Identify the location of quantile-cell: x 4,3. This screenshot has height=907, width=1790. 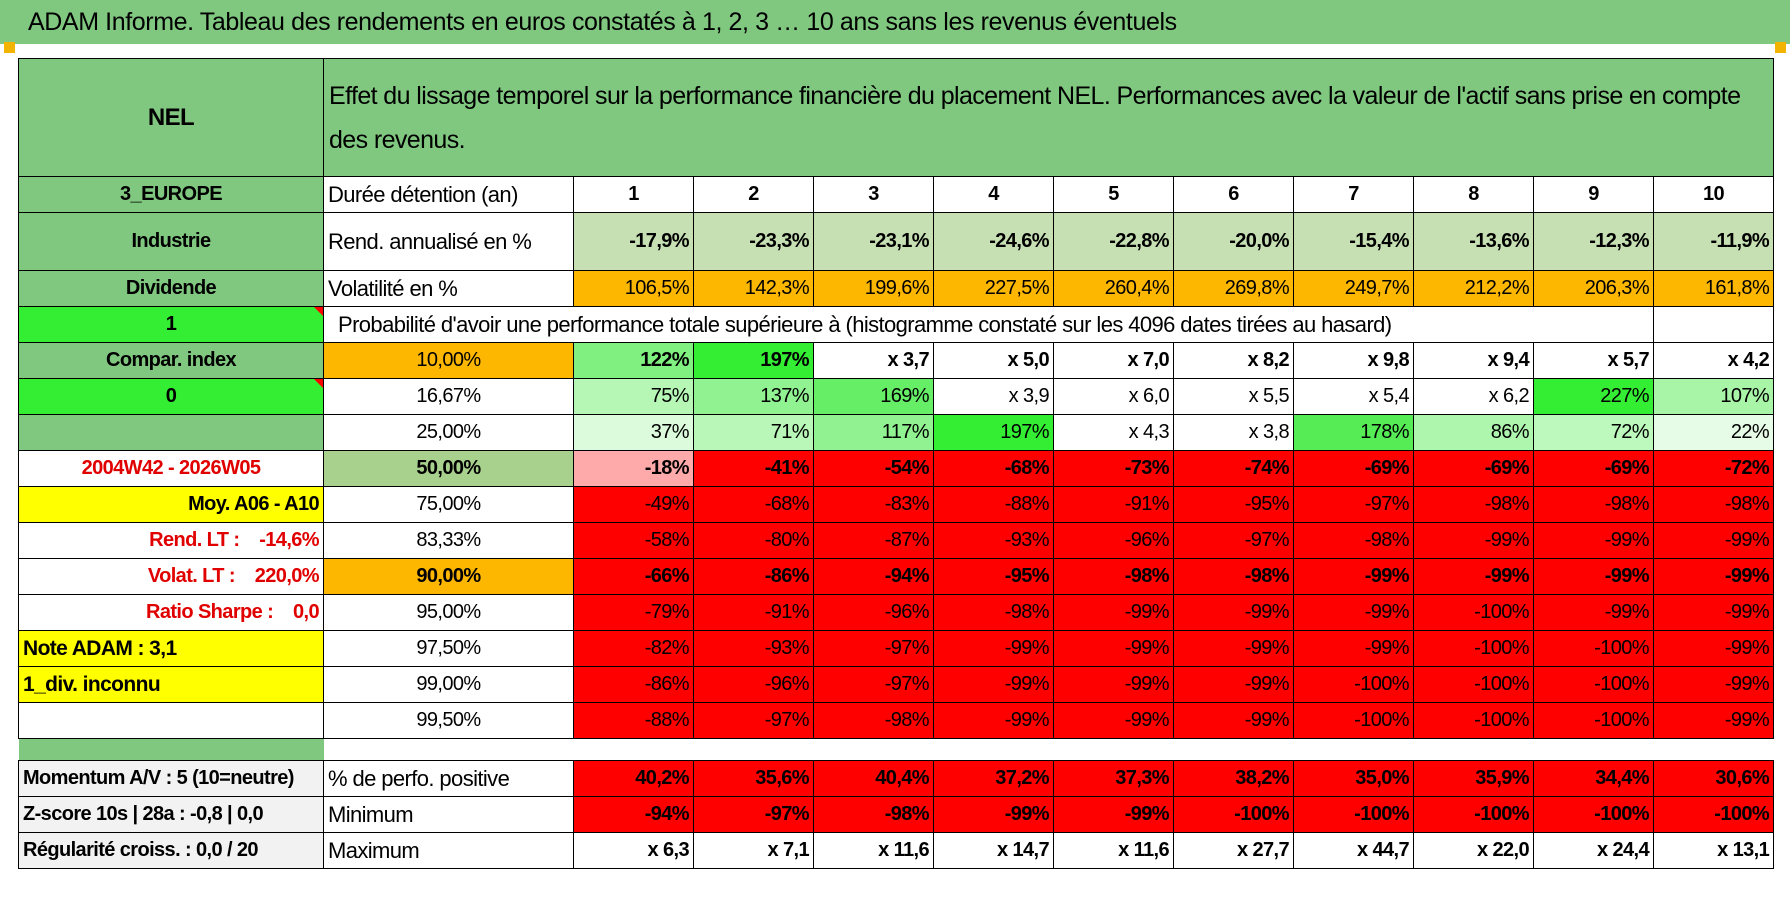
(1113, 432).